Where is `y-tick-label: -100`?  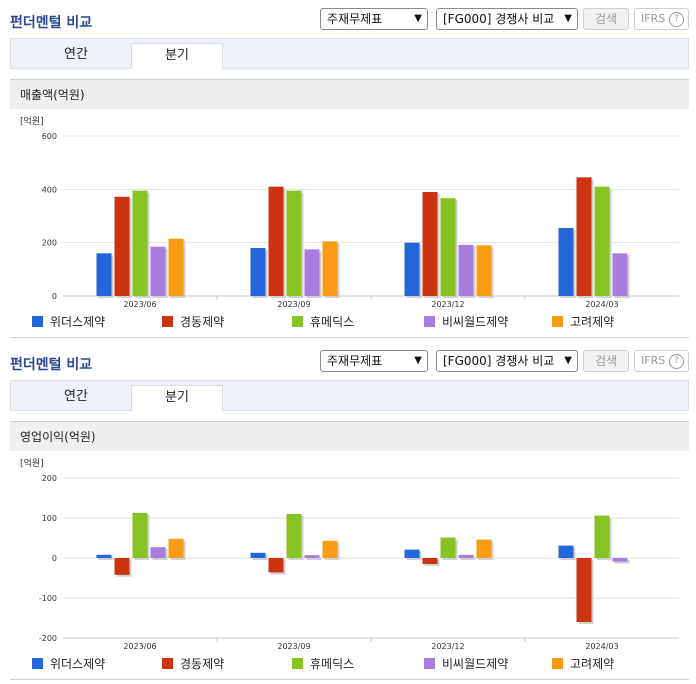 y-tick-label: -100 is located at coordinates (48, 598).